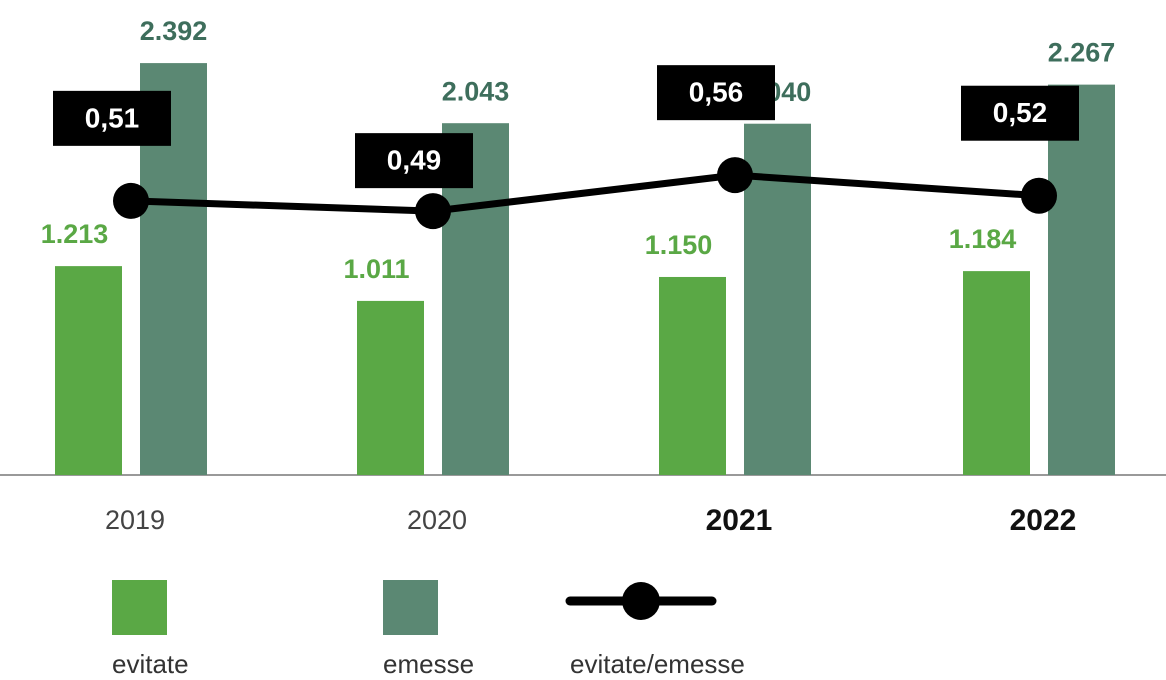 This screenshot has width=1166, height=680. Describe the element at coordinates (657, 664) in the screenshot. I see `legend-label: evitate/emesse` at that location.